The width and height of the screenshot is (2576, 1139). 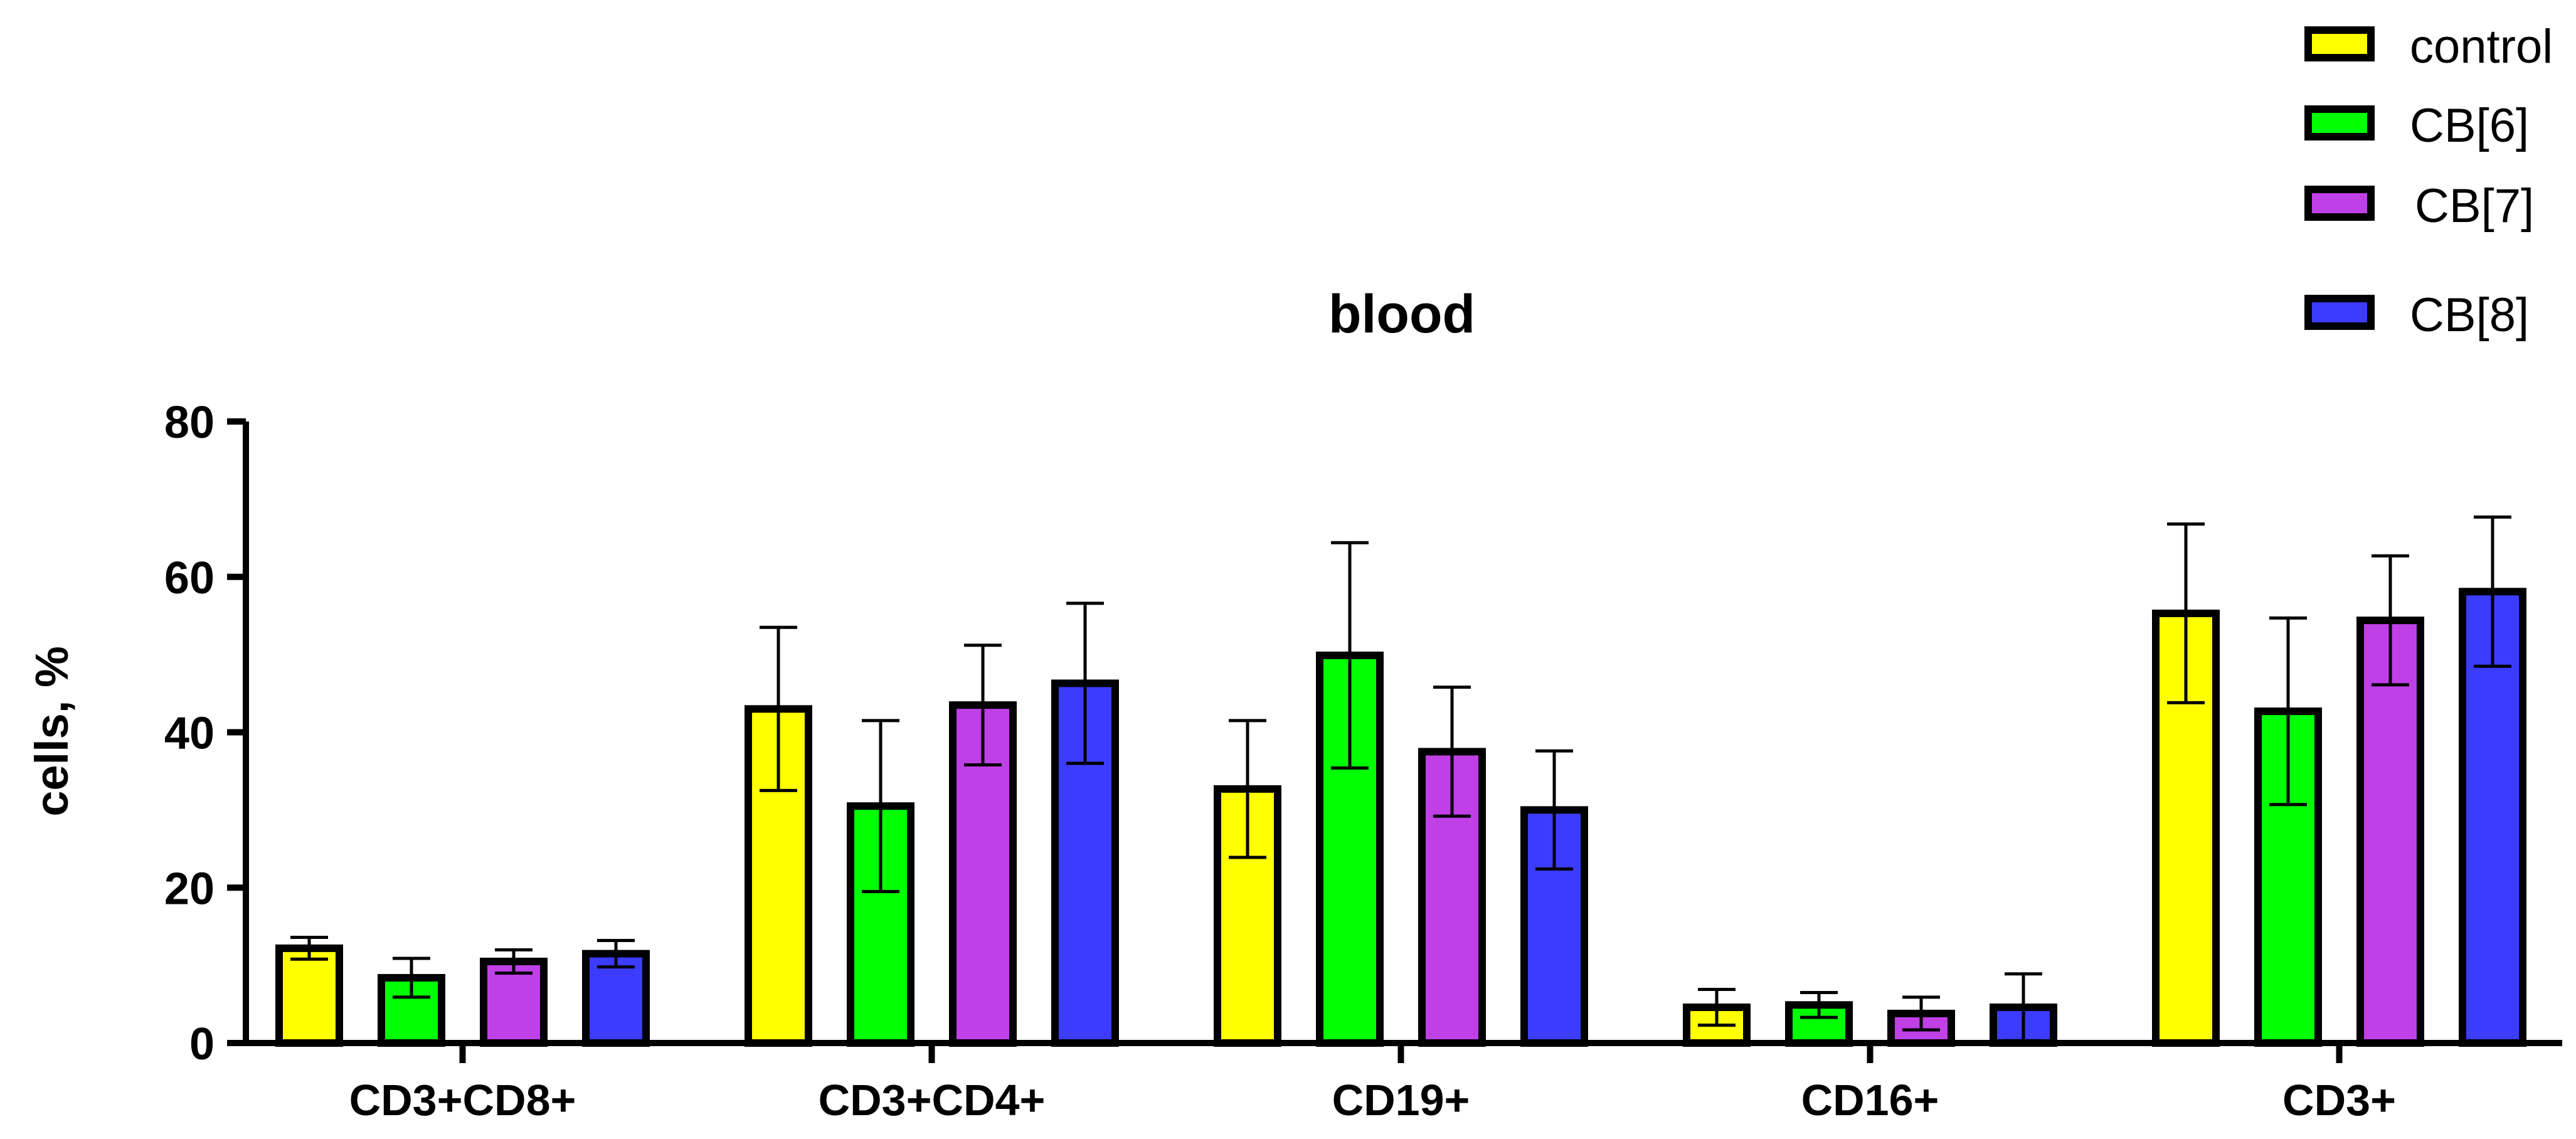 I want to click on x-tick-label: CD19+, so click(x=1401, y=1100).